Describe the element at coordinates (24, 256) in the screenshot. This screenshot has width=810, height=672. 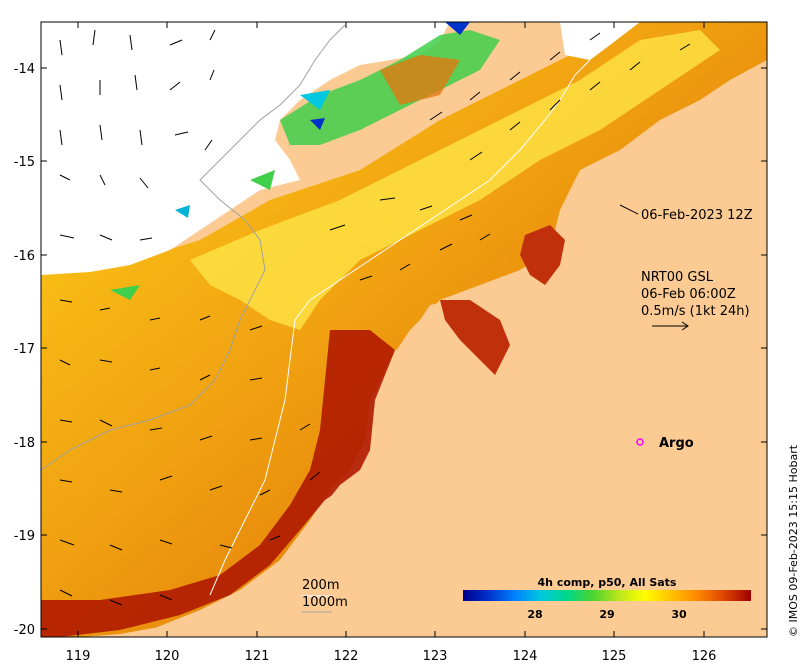
I see `lat-tick-label: -16` at that location.